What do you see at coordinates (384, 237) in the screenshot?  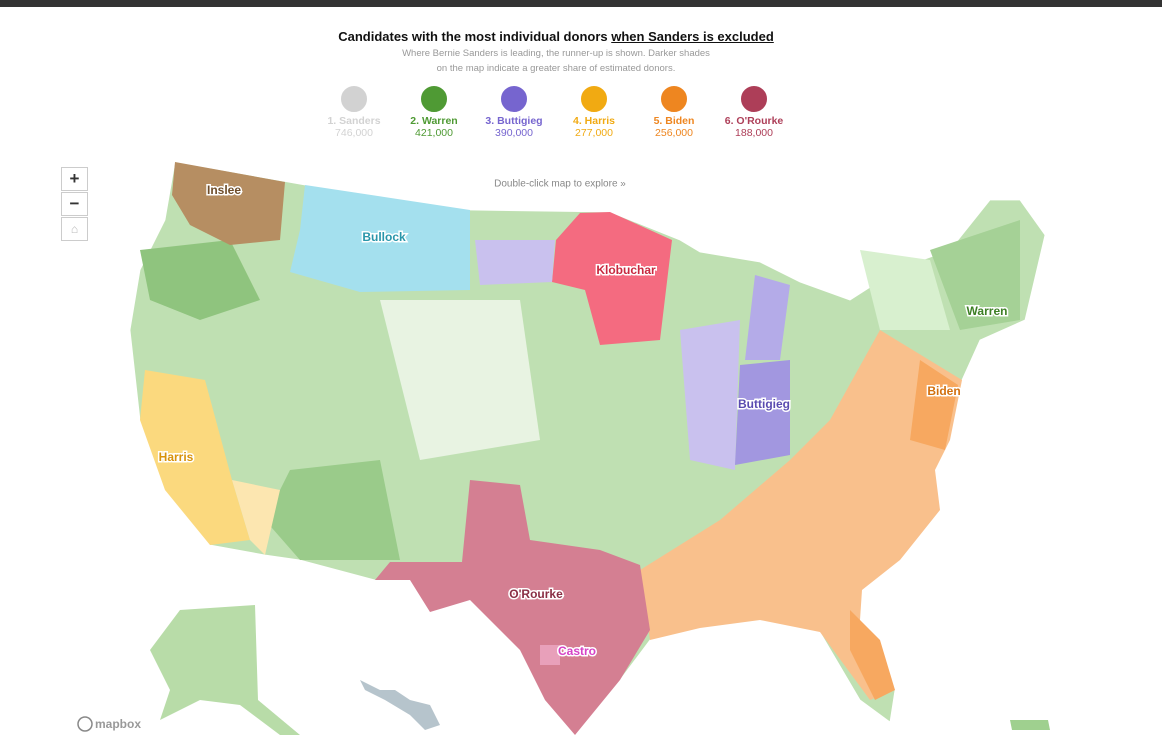 I see `map-label: Bullock` at bounding box center [384, 237].